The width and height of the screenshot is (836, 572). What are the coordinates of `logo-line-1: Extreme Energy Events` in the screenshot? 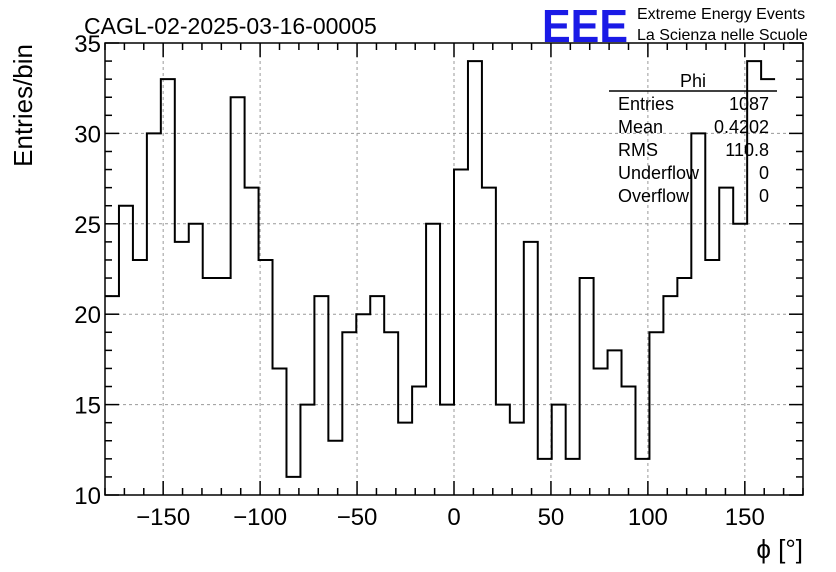 It's located at (721, 14).